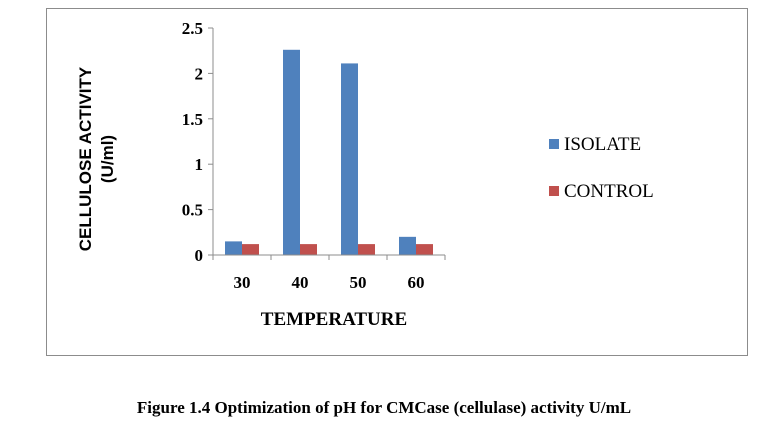 Image resolution: width=768 pixels, height=432 pixels. What do you see at coordinates (192, 210) in the screenshot?
I see `y-tick-label: 0.5` at bounding box center [192, 210].